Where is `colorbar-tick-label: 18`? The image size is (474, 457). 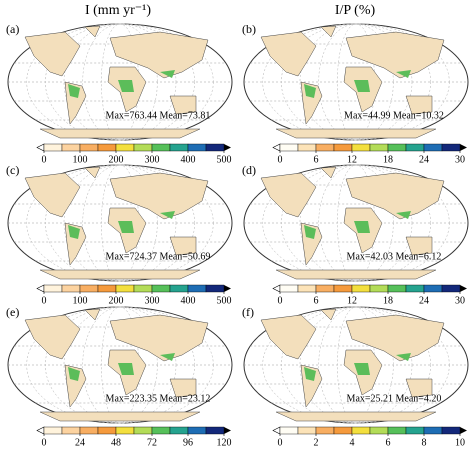
colorbar-tick-label: 18 is located at coordinates (388, 159).